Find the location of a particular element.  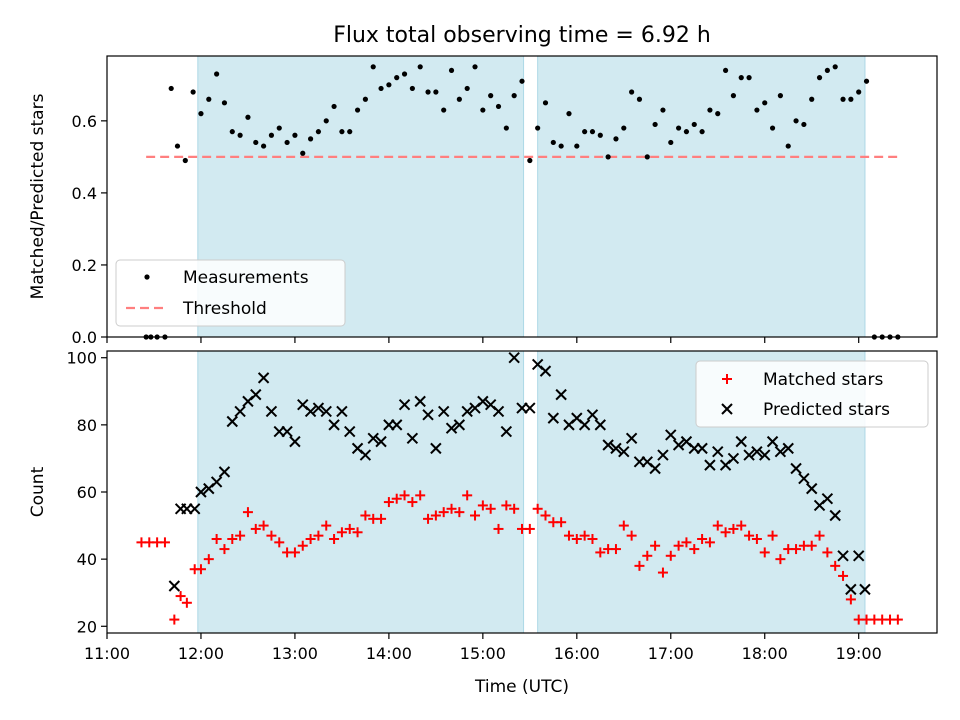

legend-entry-threshold: Threshold is located at coordinates (224, 309).